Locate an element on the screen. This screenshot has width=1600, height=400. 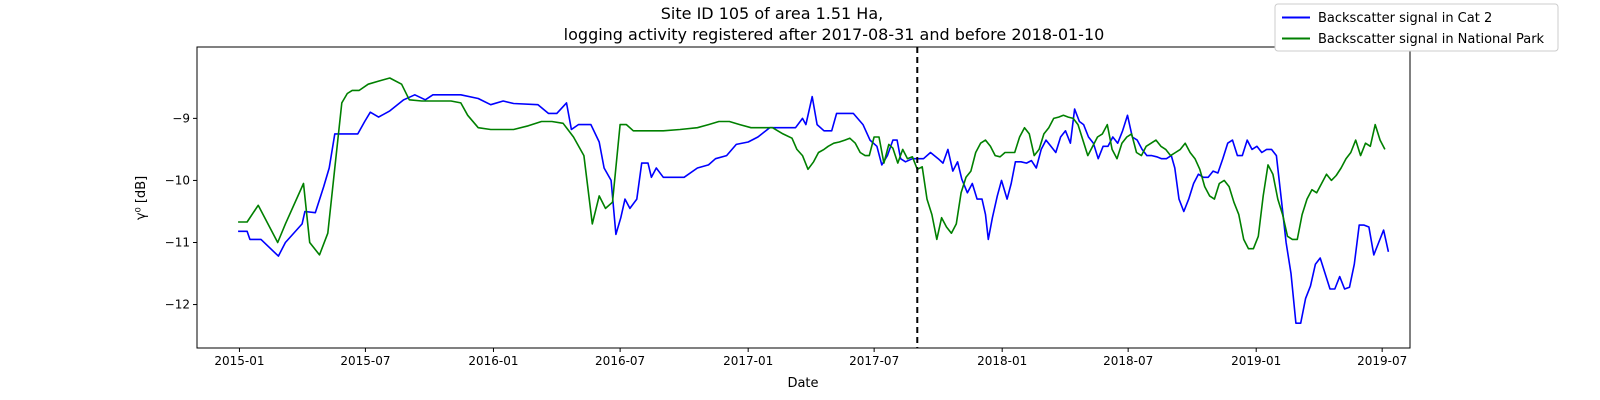
legend-label-national-park: Backscatter signal in National Park is located at coordinates (1431, 39).